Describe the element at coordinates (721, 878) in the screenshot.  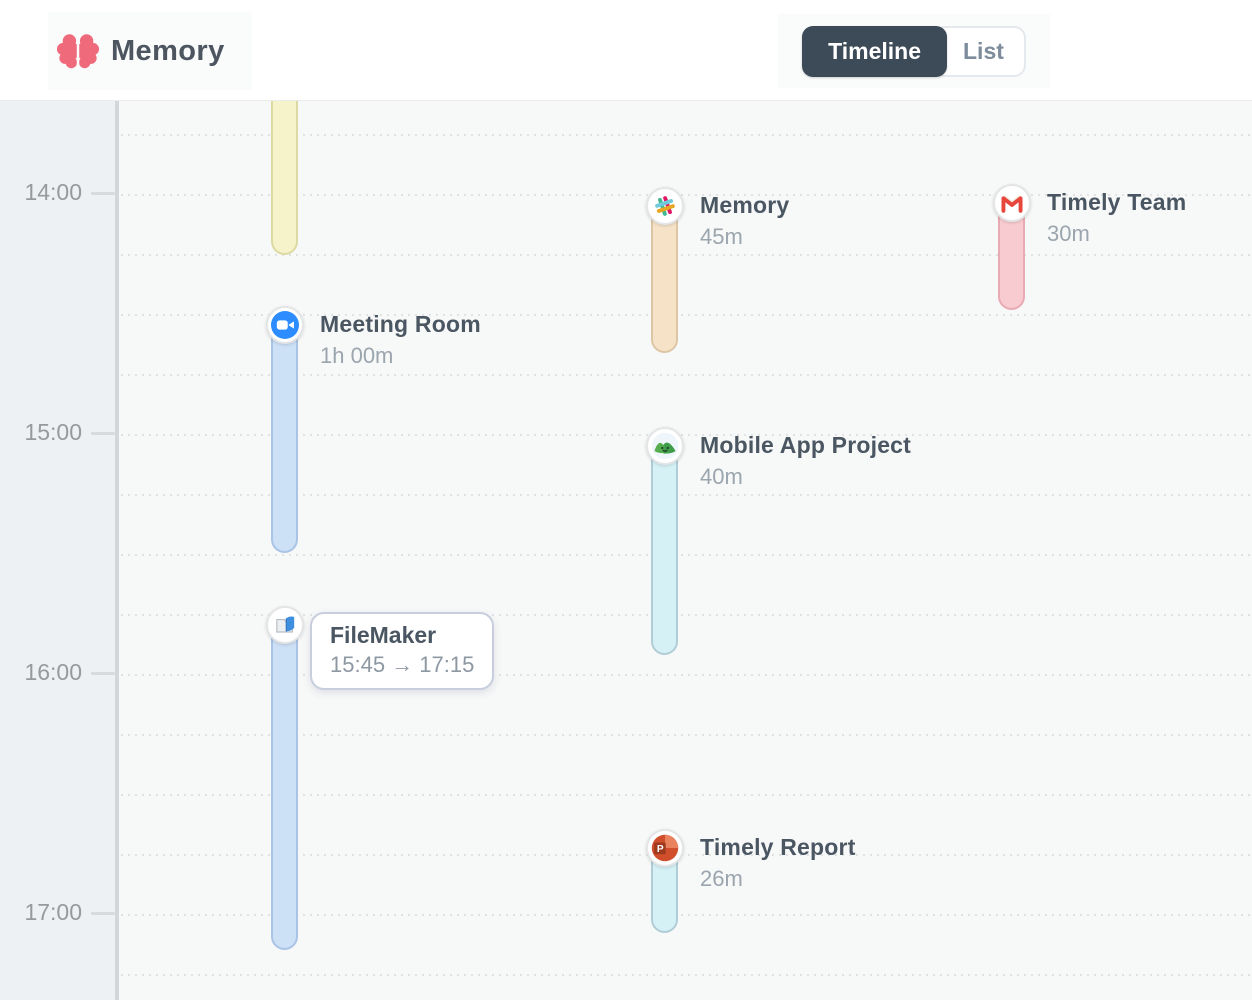
I see `event-duration: 26m` at that location.